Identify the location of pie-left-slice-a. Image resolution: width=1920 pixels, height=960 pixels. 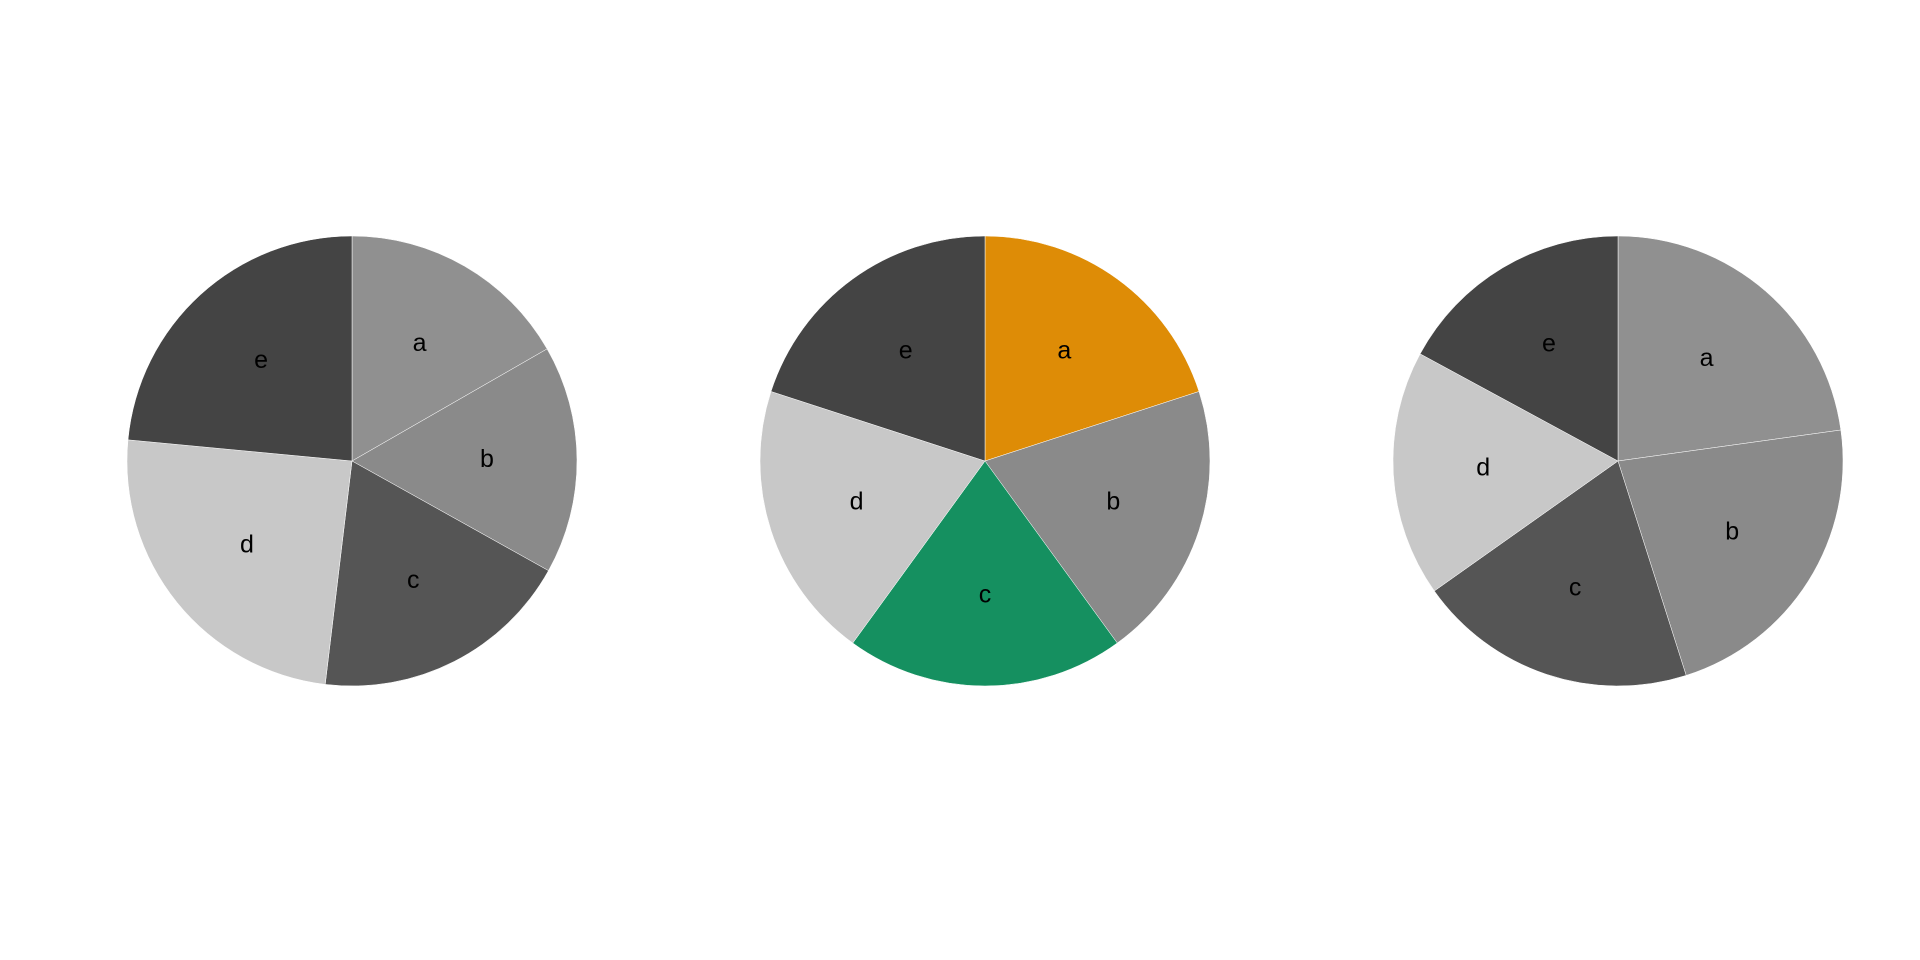
(449, 348).